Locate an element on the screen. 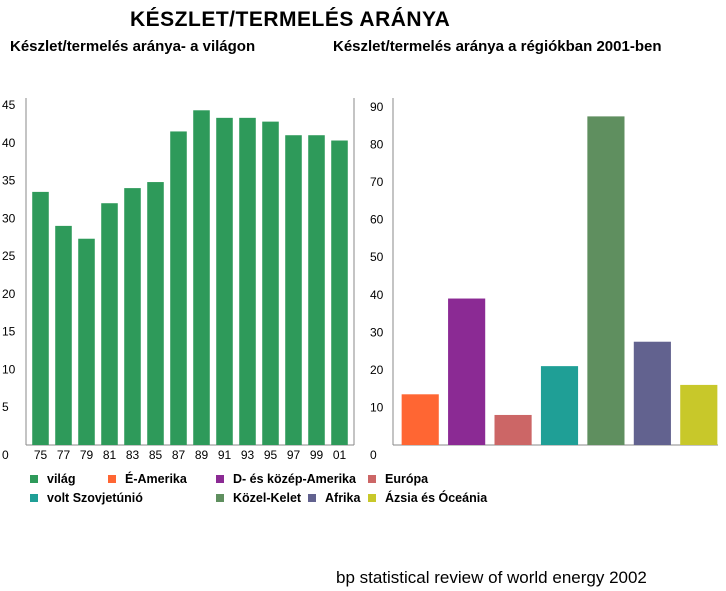 This screenshot has width=726, height=591. left-chart-title: Készlet/termelés aránya- a világon is located at coordinates (133, 46).